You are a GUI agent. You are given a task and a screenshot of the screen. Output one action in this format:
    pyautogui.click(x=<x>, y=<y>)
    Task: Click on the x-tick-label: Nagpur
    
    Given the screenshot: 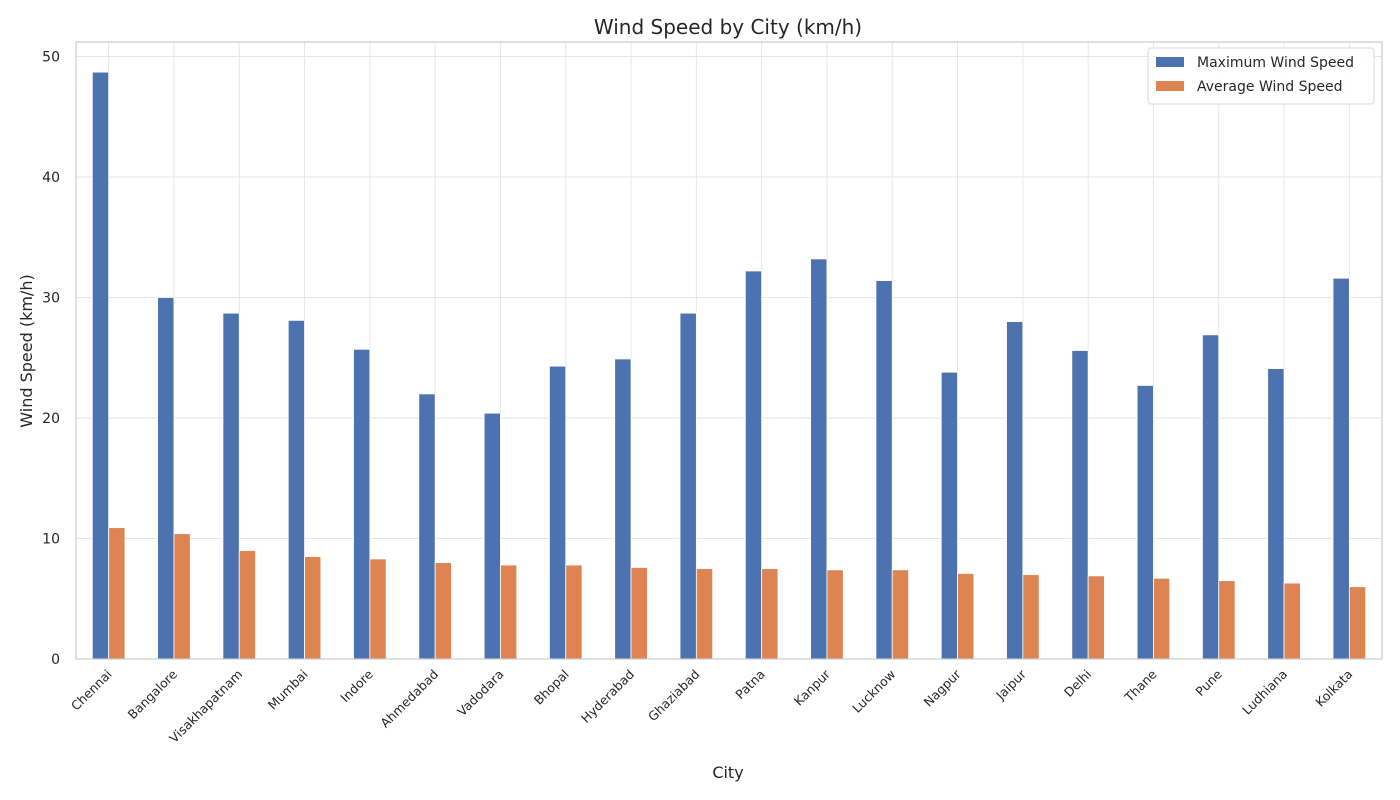 What is the action you would take?
    pyautogui.click(x=943, y=688)
    